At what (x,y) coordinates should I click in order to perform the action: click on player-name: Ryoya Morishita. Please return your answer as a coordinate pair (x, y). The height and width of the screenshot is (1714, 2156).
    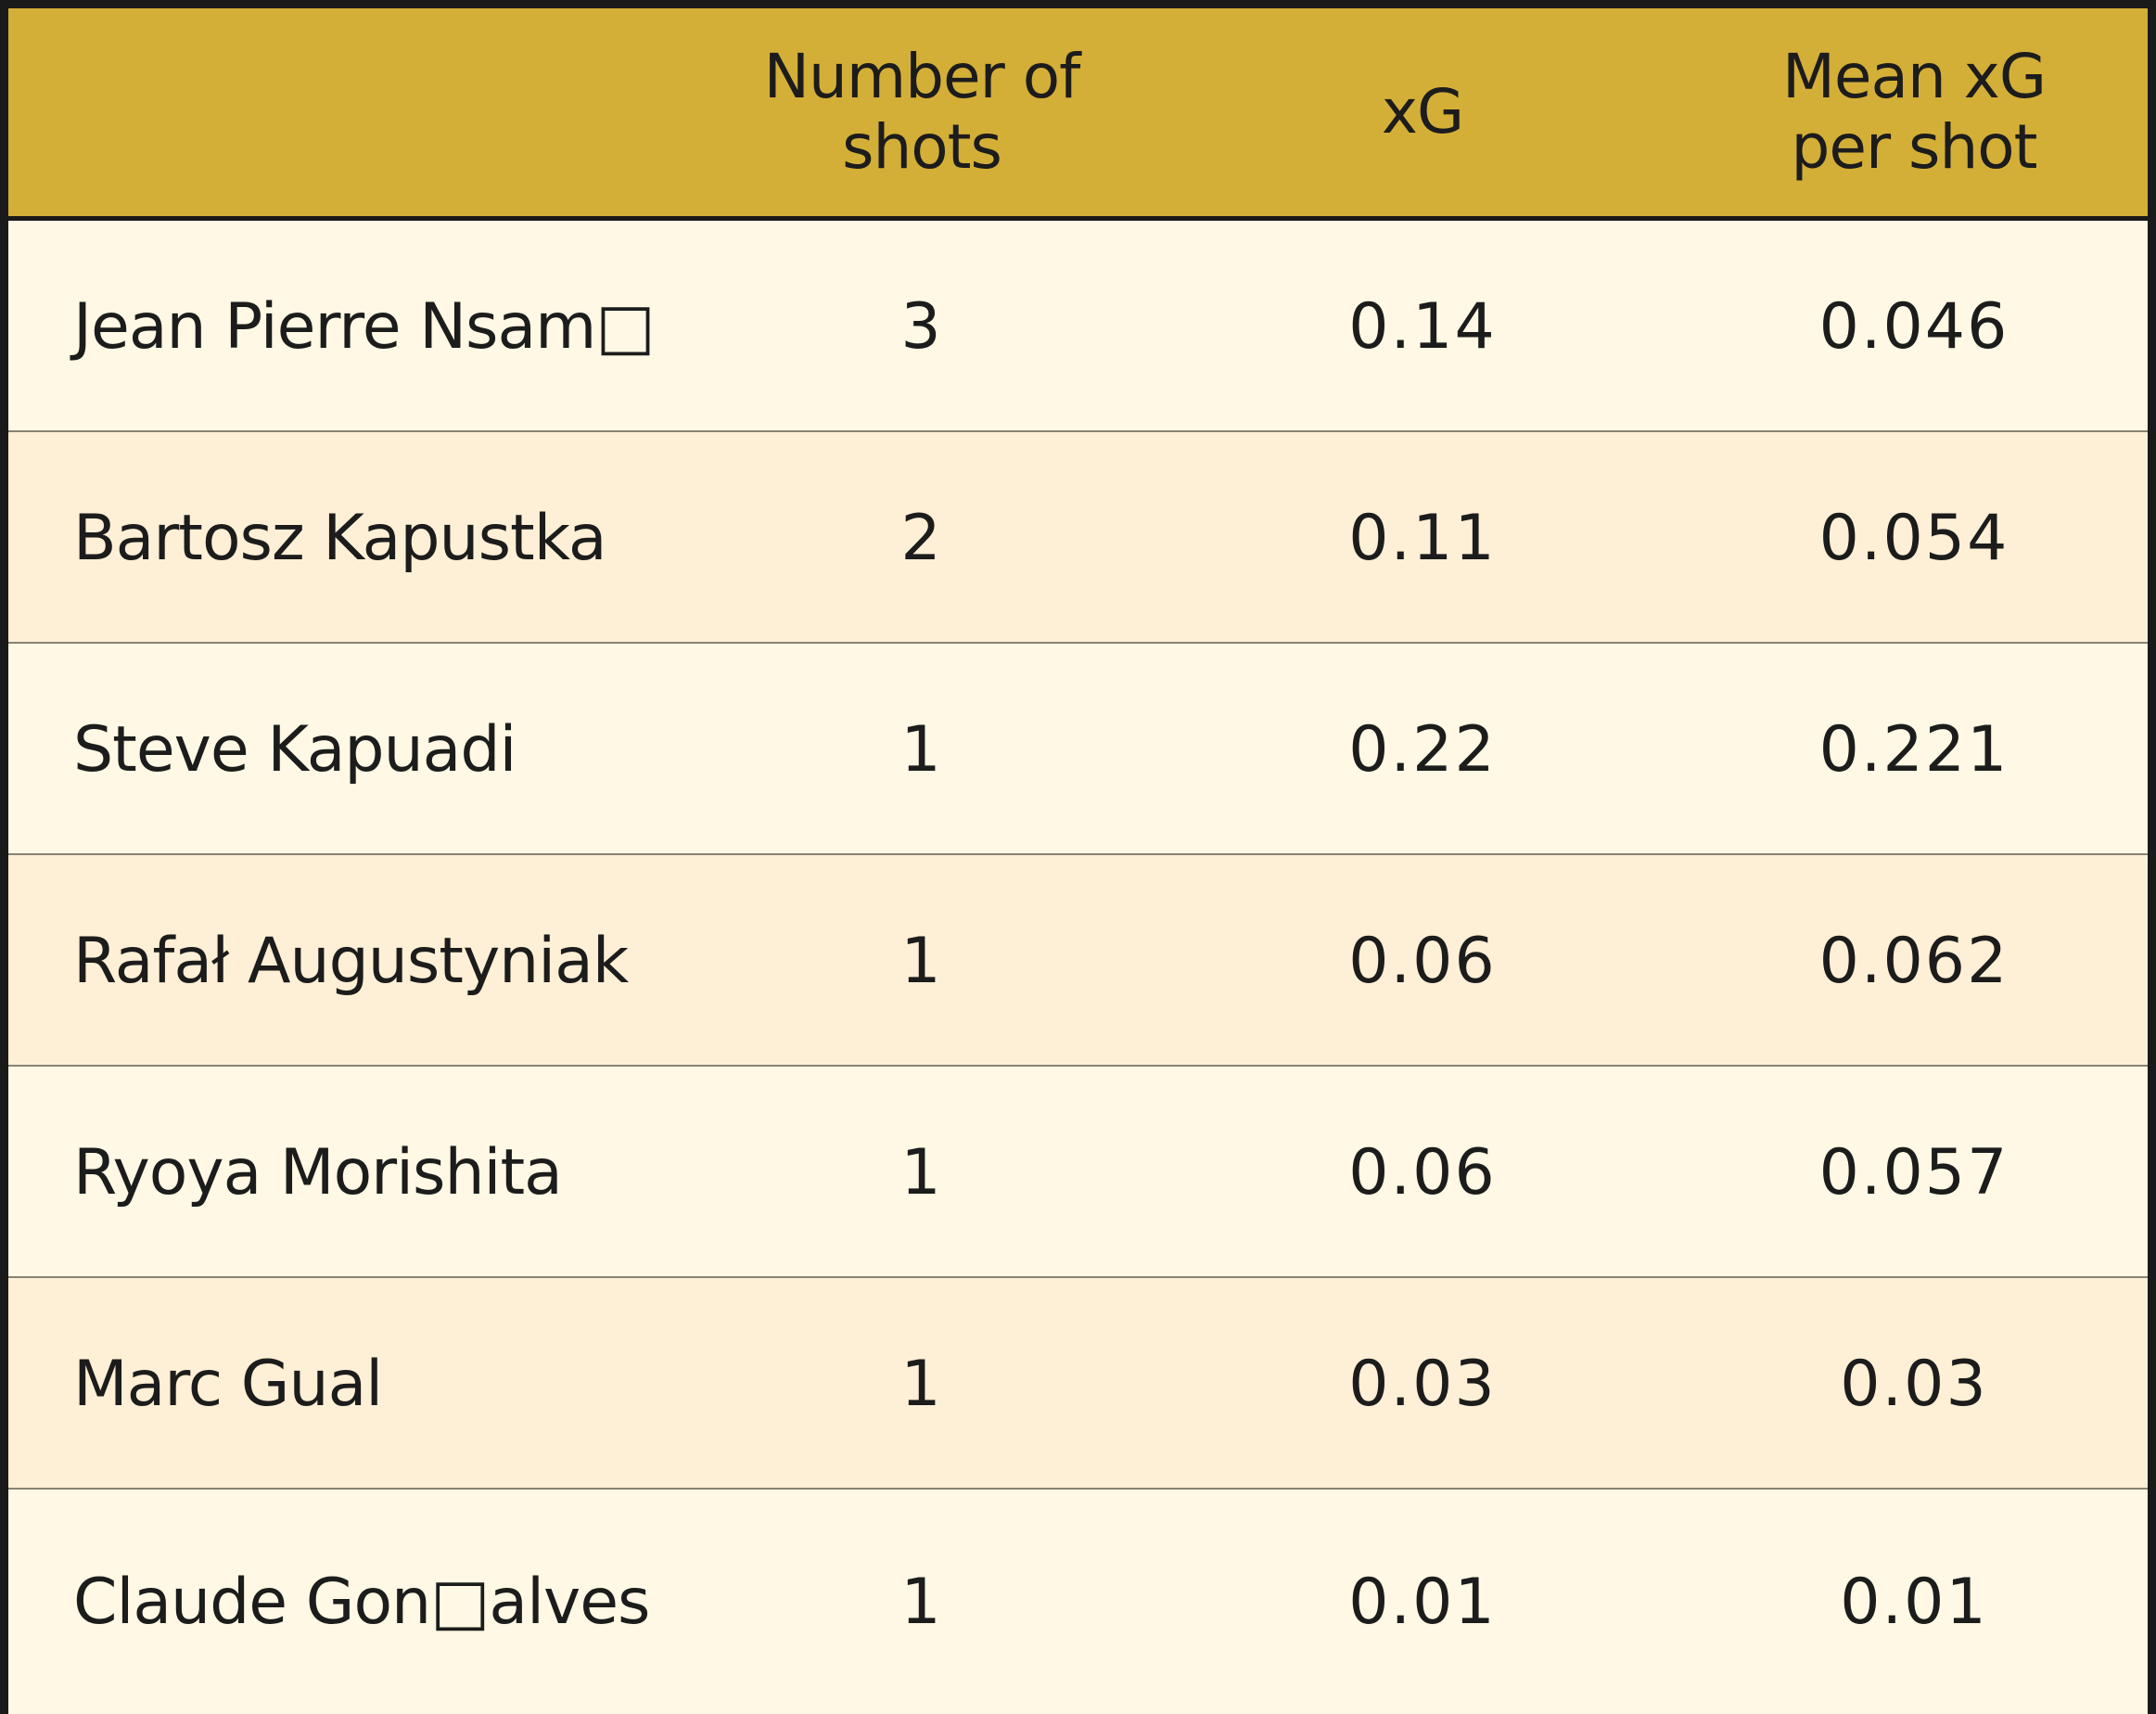
    Looking at the image, I should click on (318, 1172).